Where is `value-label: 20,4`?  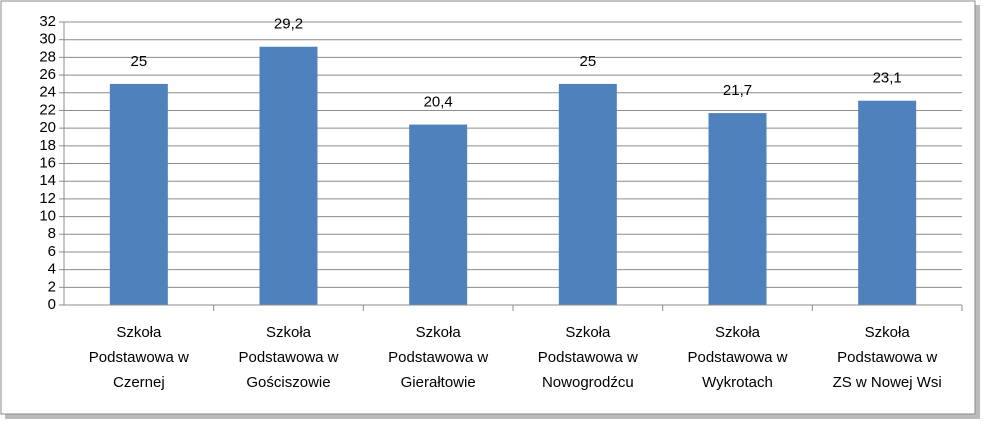
value-label: 20,4 is located at coordinates (438, 102).